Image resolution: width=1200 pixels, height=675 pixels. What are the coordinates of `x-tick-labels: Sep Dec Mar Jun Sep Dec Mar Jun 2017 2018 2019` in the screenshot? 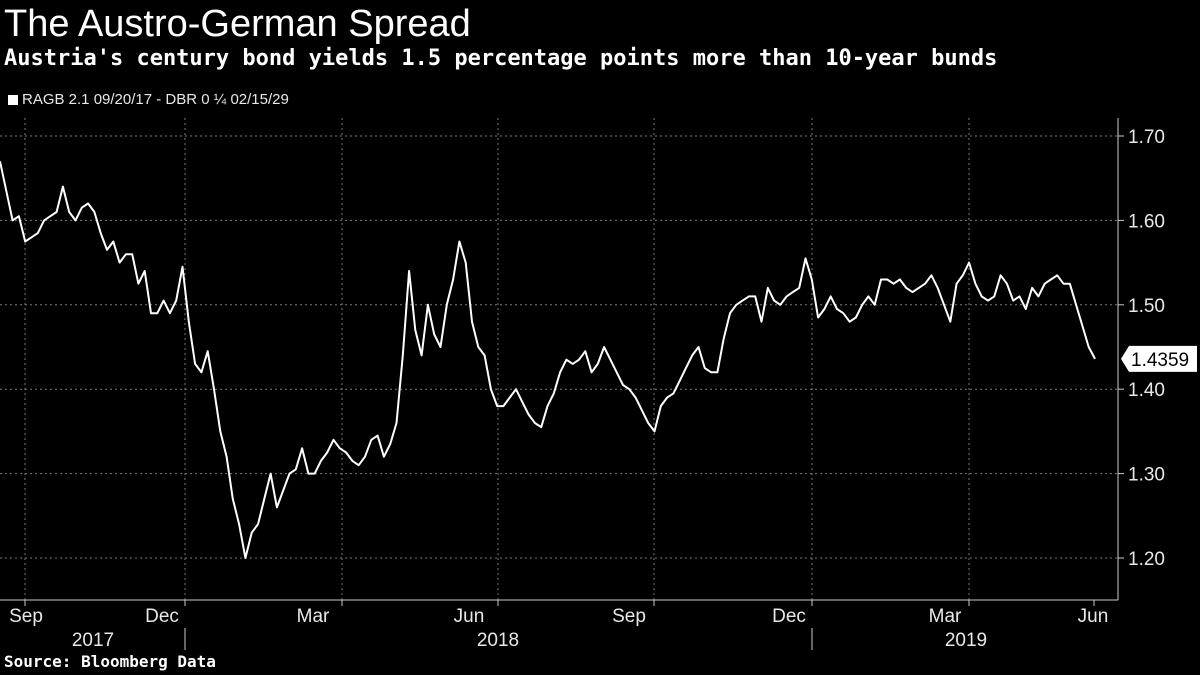 It's located at (558, 628).